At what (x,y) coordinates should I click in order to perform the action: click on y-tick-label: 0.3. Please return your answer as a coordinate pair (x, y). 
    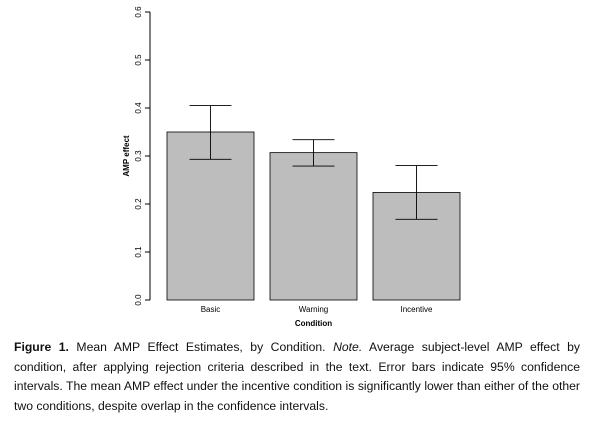
    Looking at the image, I should click on (138, 156).